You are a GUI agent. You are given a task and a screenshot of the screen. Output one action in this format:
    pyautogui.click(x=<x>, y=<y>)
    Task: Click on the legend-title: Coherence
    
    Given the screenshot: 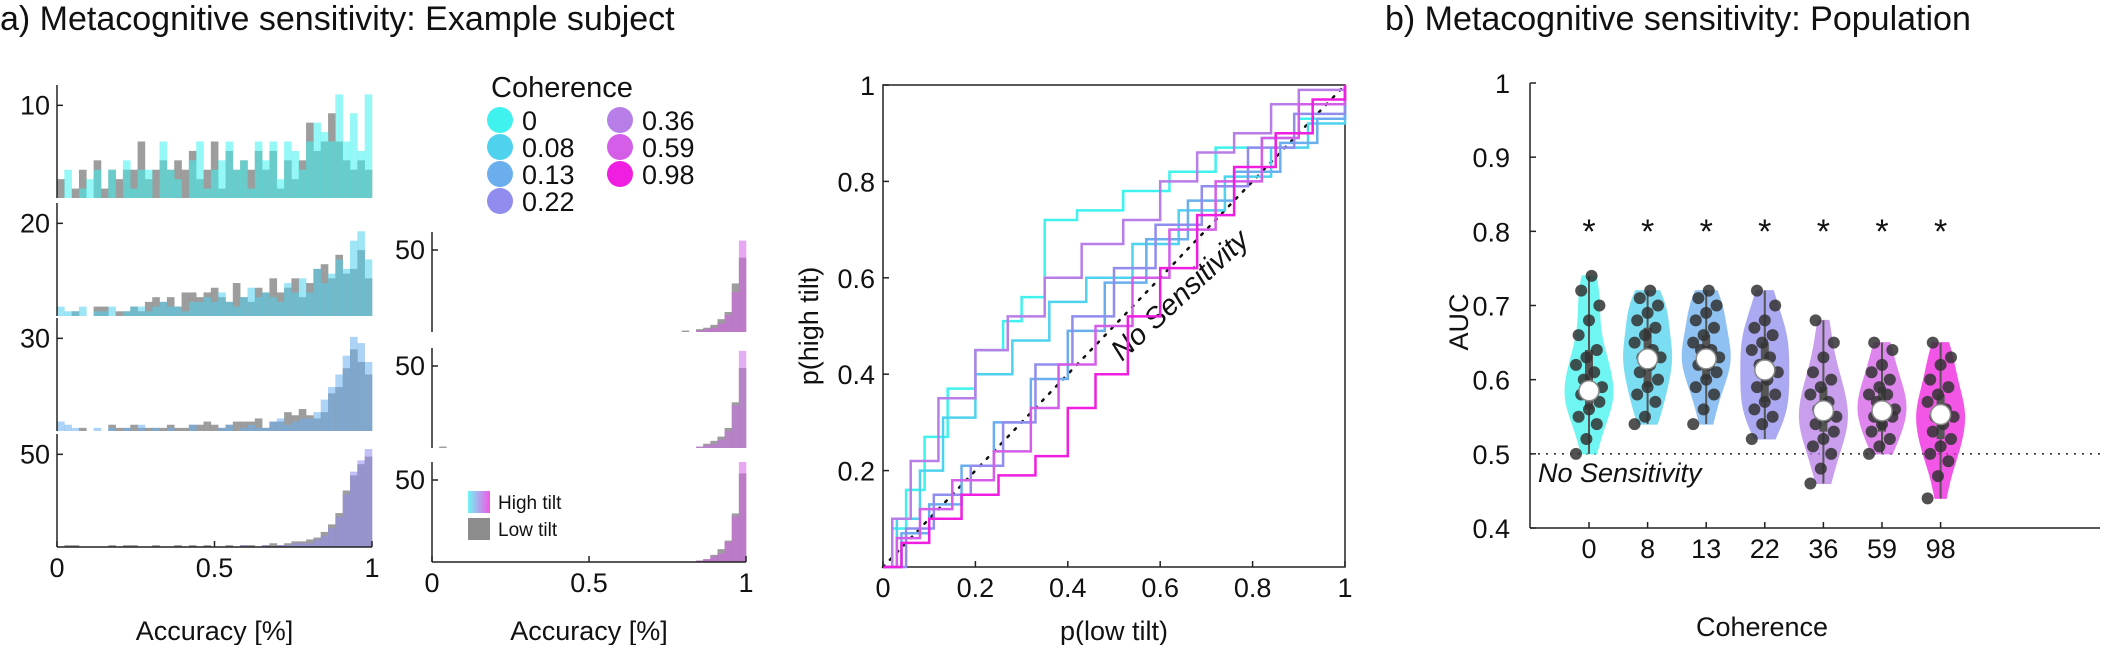 What is the action you would take?
    pyautogui.click(x=562, y=88)
    